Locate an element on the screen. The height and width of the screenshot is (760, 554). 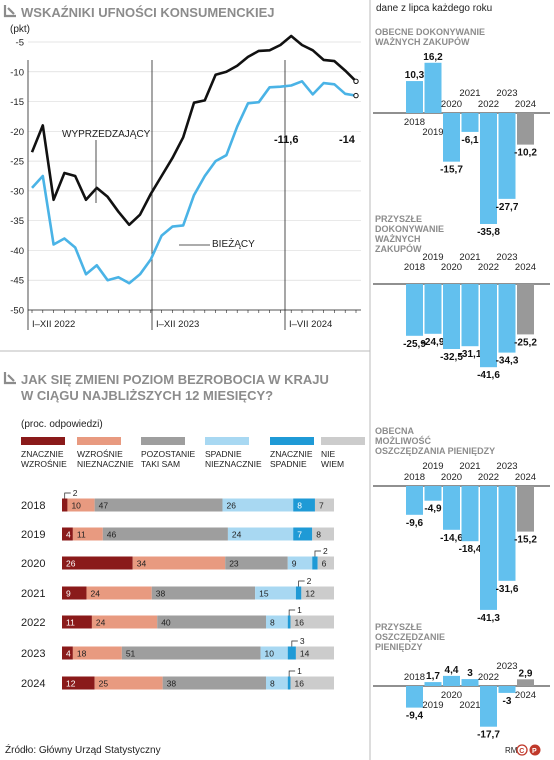
panel-title: OBECNA is located at coordinates (395, 431).